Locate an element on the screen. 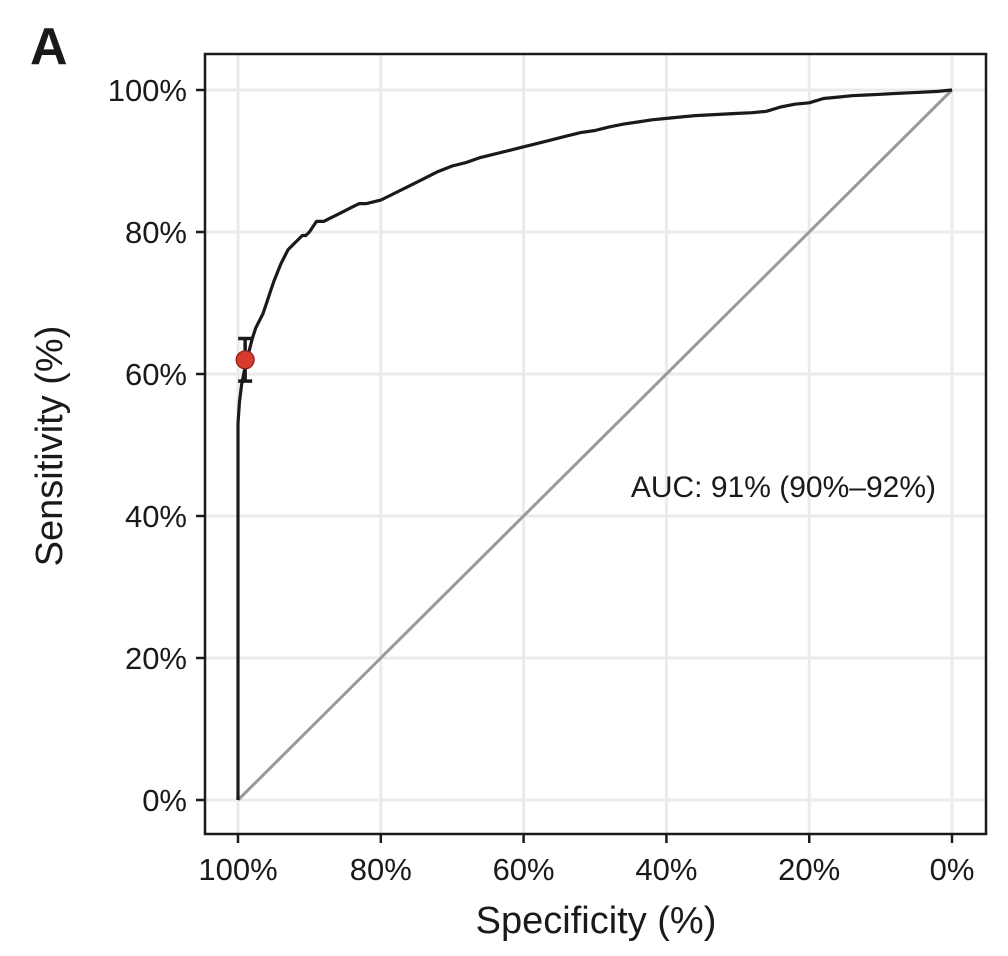 The image size is (1008, 956). x-tick-label: 60% is located at coordinates (524, 869).